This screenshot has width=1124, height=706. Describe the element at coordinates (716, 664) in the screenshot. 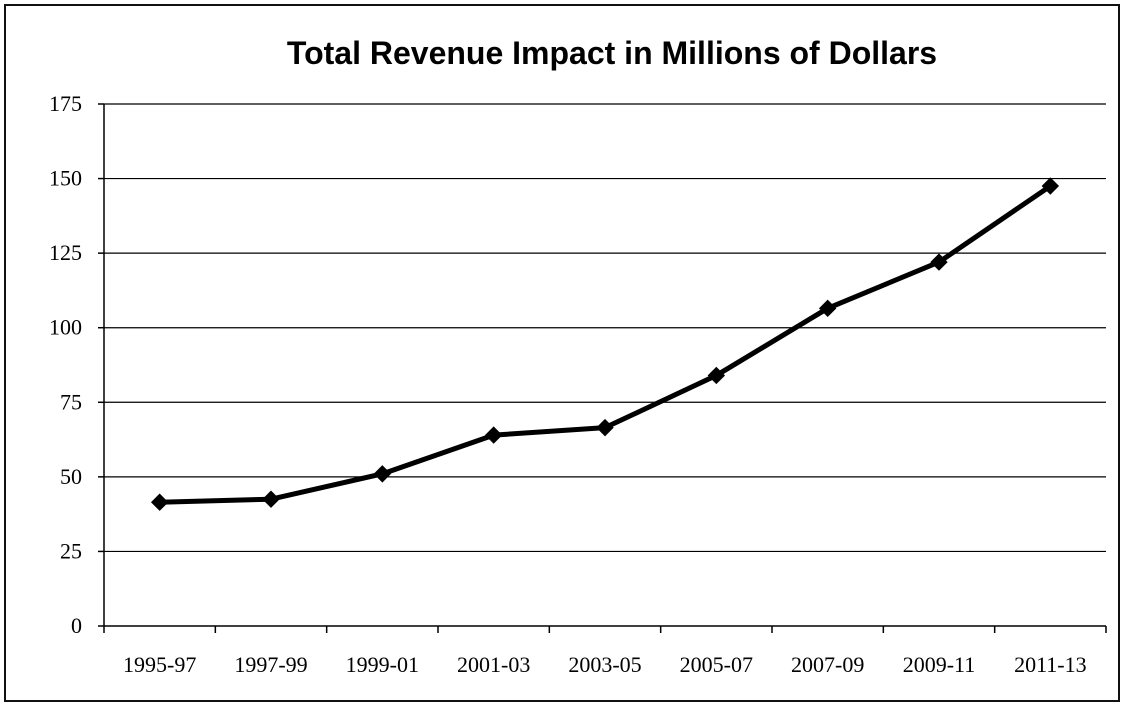

I see `x-tick-label-2005-07: 2005-07` at that location.